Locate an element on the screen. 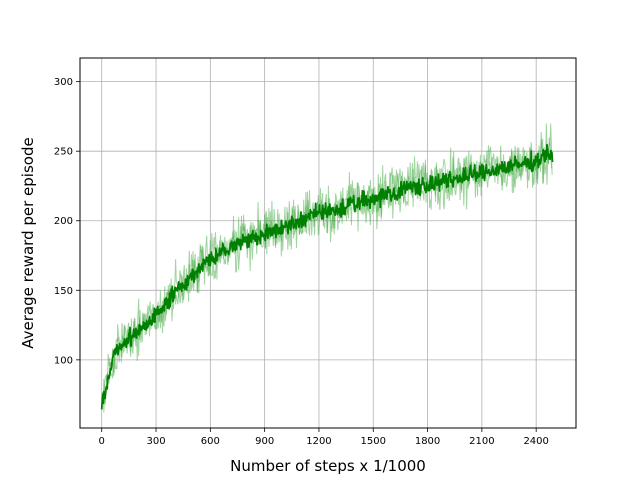 The image size is (640, 480). x-tick-label: 1500 is located at coordinates (373, 441).